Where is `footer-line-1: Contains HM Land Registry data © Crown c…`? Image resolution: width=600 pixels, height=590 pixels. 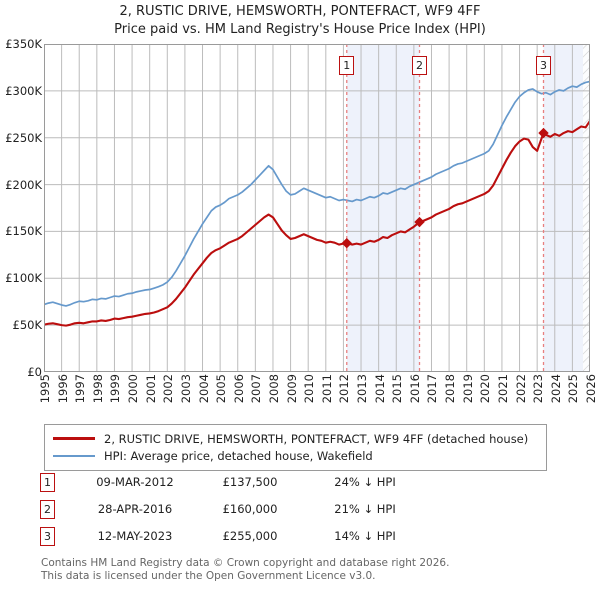 footer-line-1: Contains HM Land Registry data © Crown c… is located at coordinates (245, 563).